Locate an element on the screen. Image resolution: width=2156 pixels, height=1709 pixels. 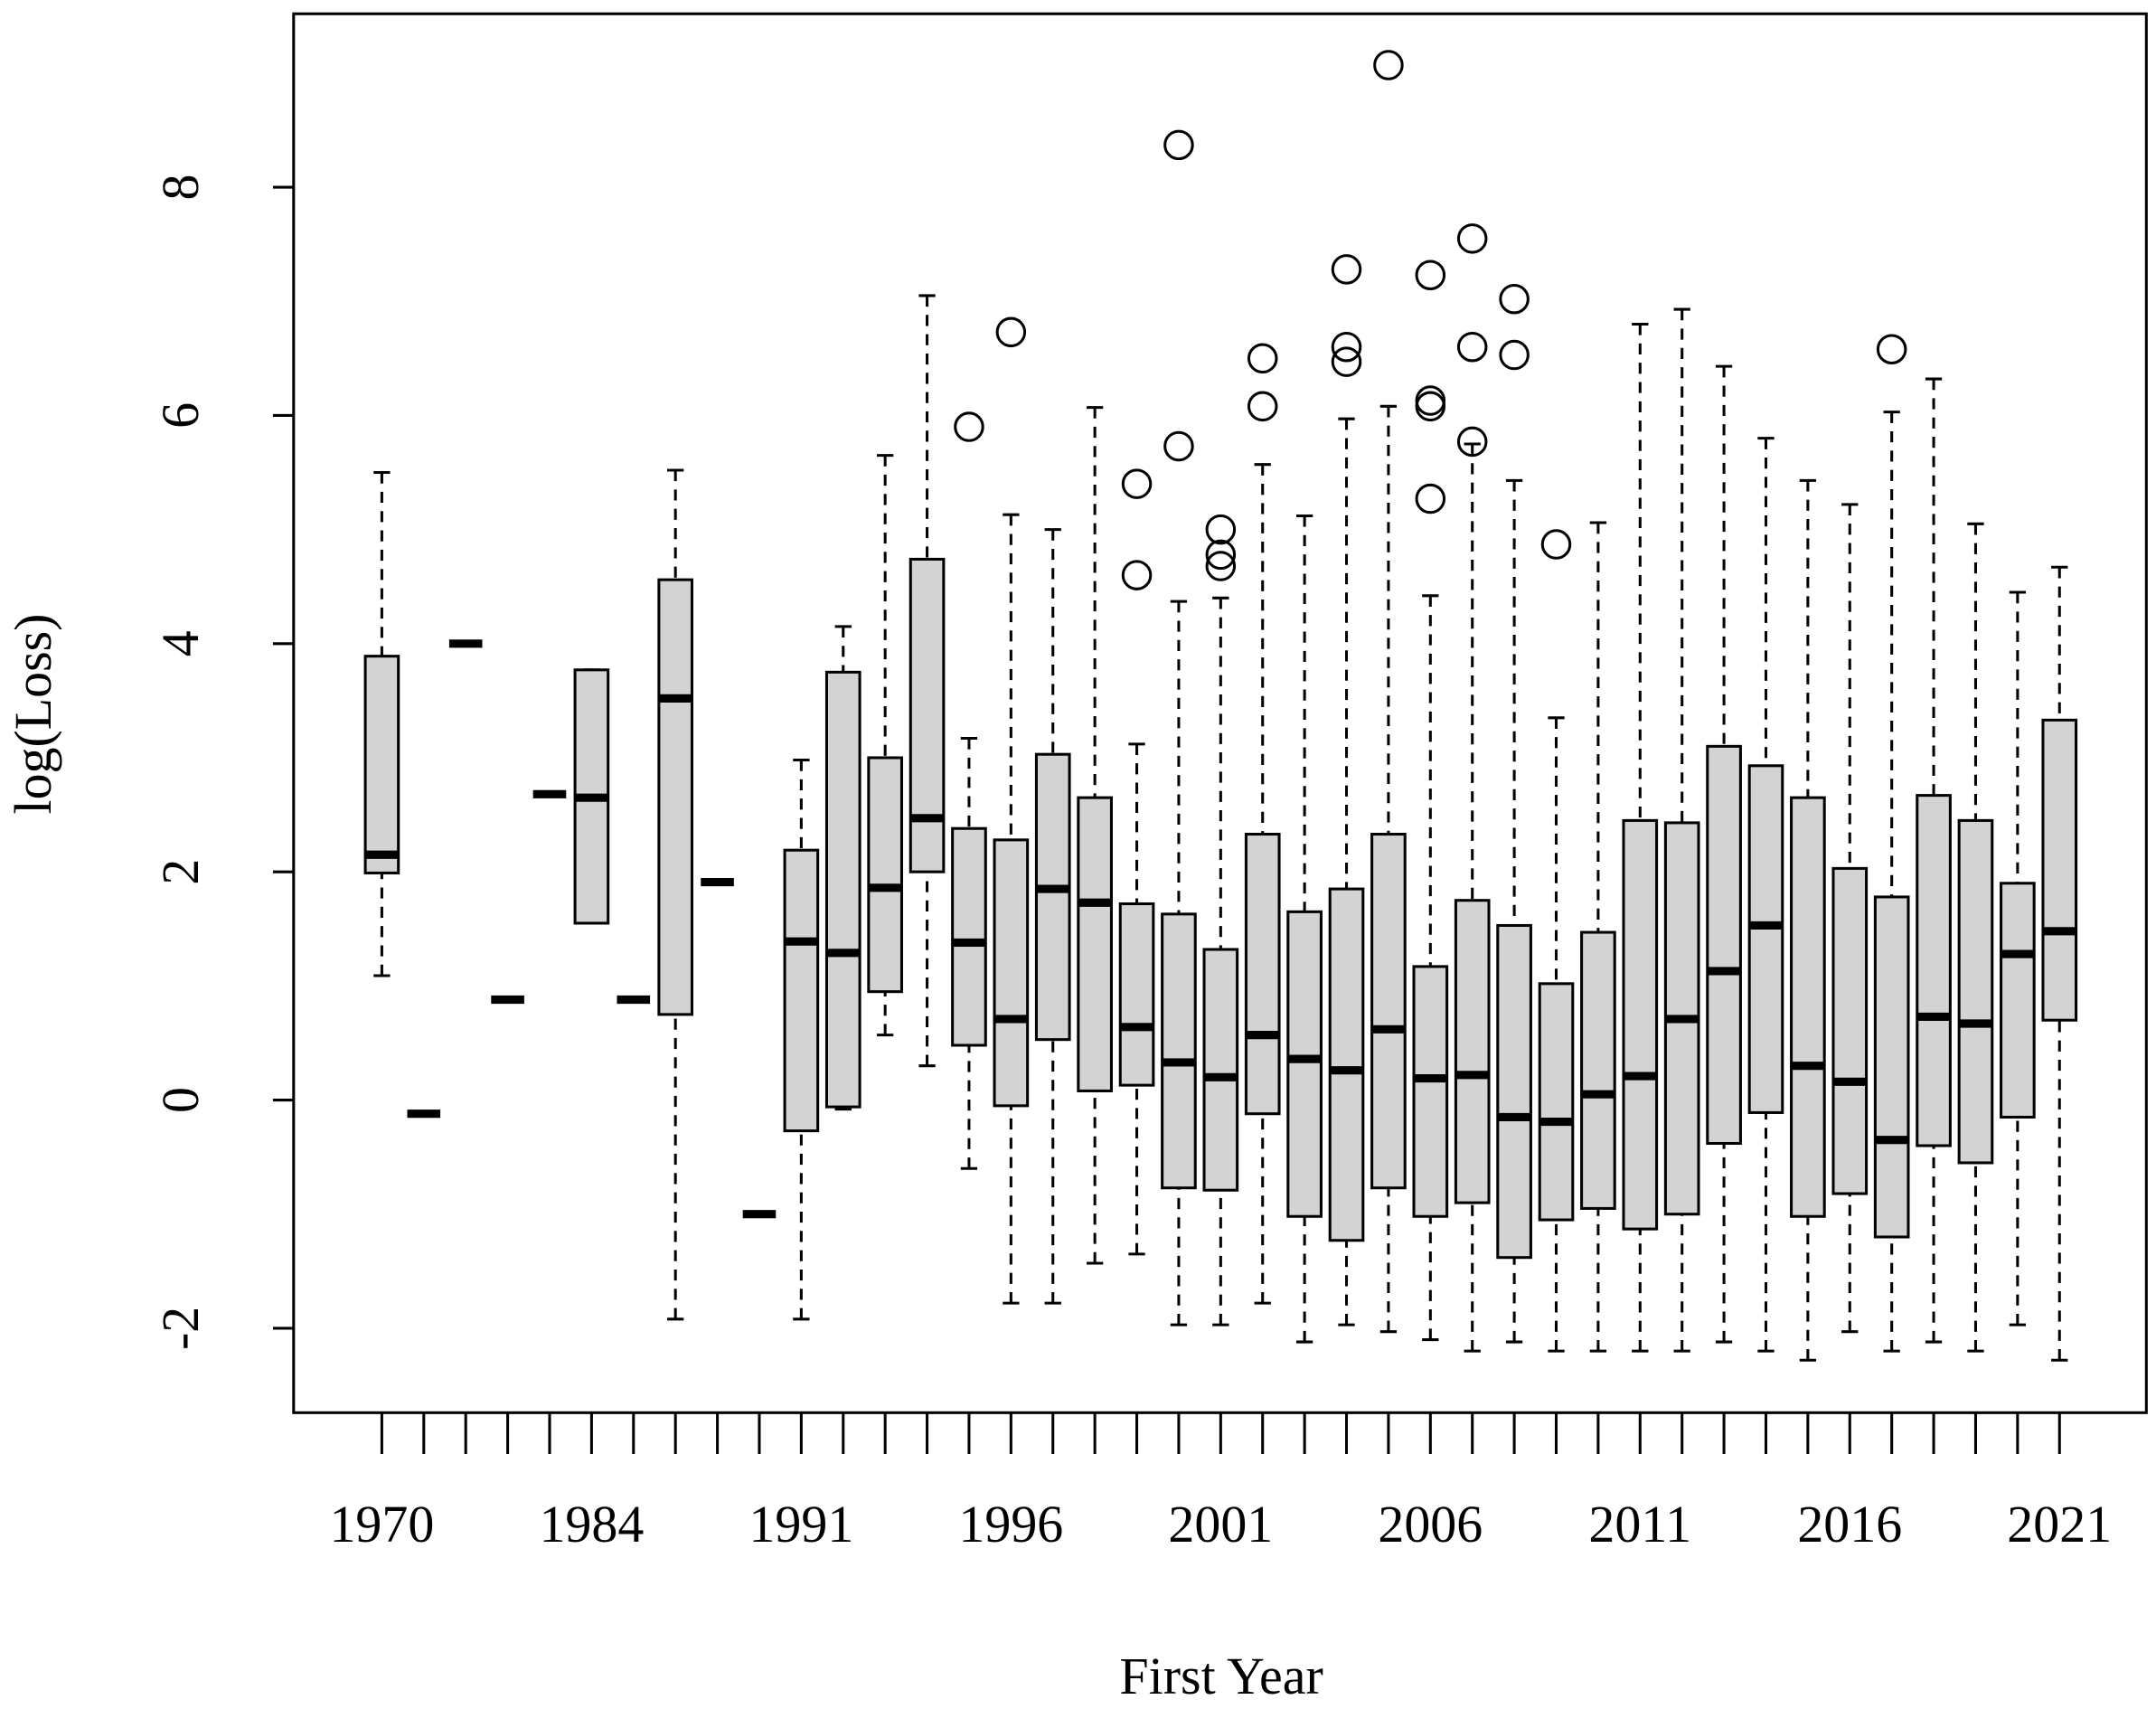
x-tick-label: 2011 is located at coordinates (1639, 1524).